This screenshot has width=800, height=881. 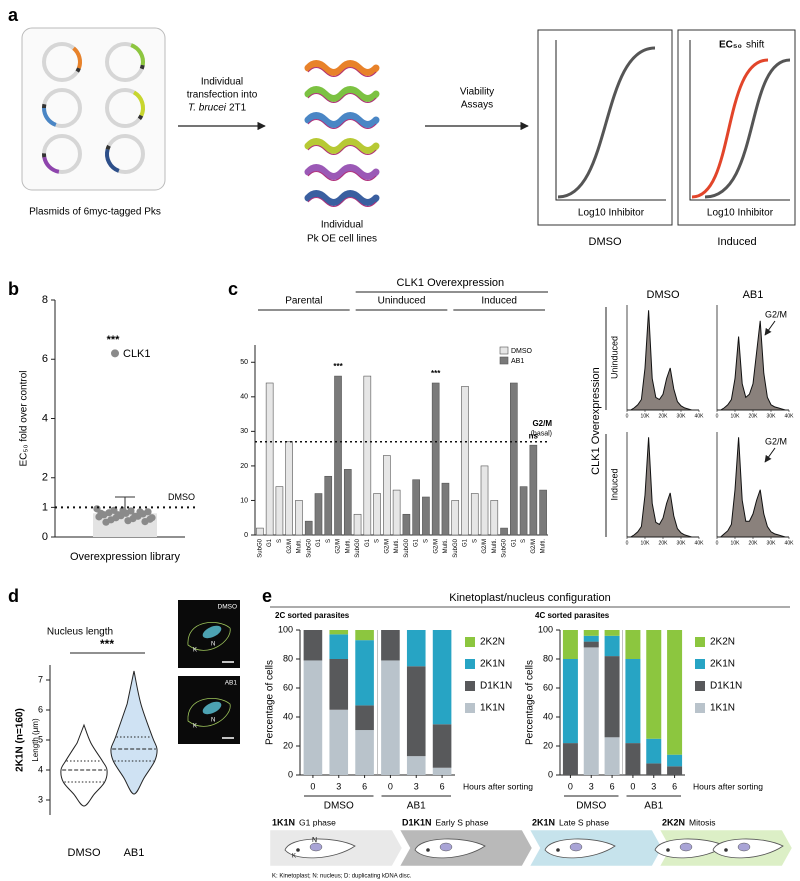 What do you see at coordinates (754, 416) in the screenshot?
I see `x-tick-label: 20K` at bounding box center [754, 416].